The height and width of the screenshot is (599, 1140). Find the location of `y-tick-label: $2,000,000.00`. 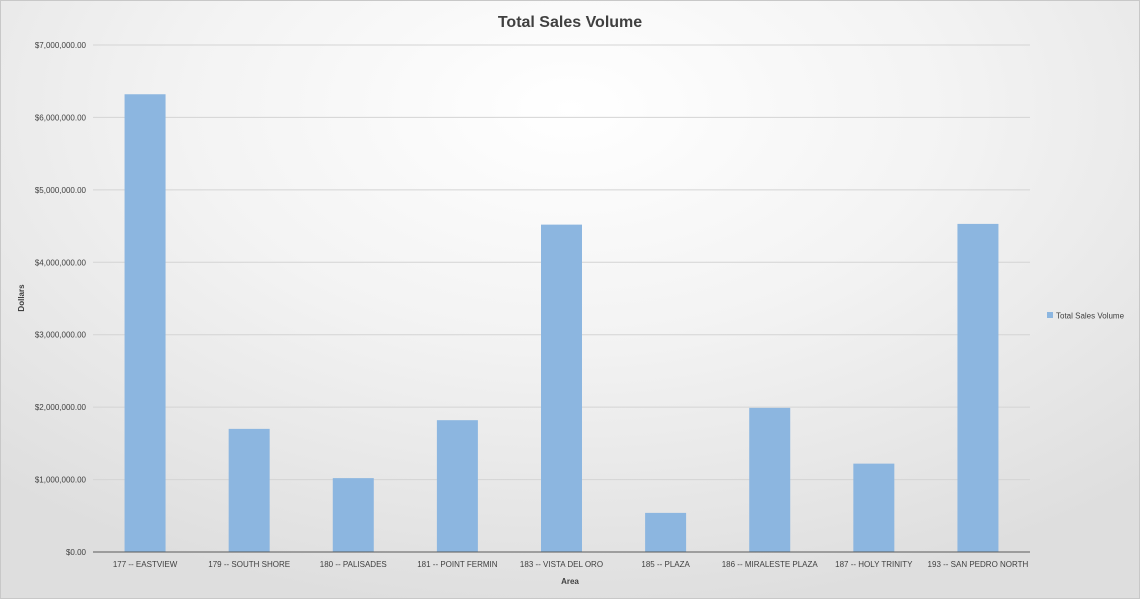

y-tick-label: $2,000,000.00 is located at coordinates (61, 407).